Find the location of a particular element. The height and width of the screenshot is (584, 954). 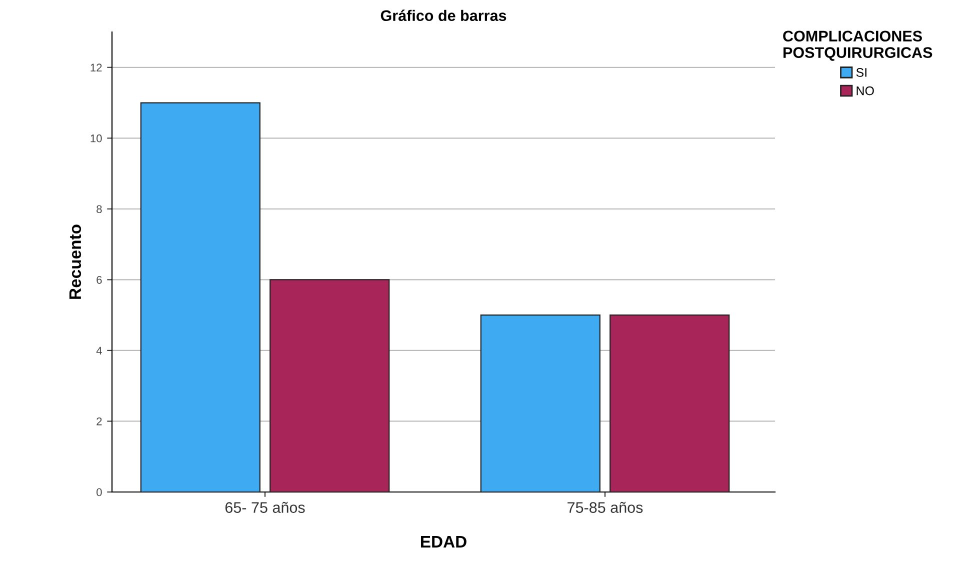

y-tick-label: 0 is located at coordinates (99, 492).